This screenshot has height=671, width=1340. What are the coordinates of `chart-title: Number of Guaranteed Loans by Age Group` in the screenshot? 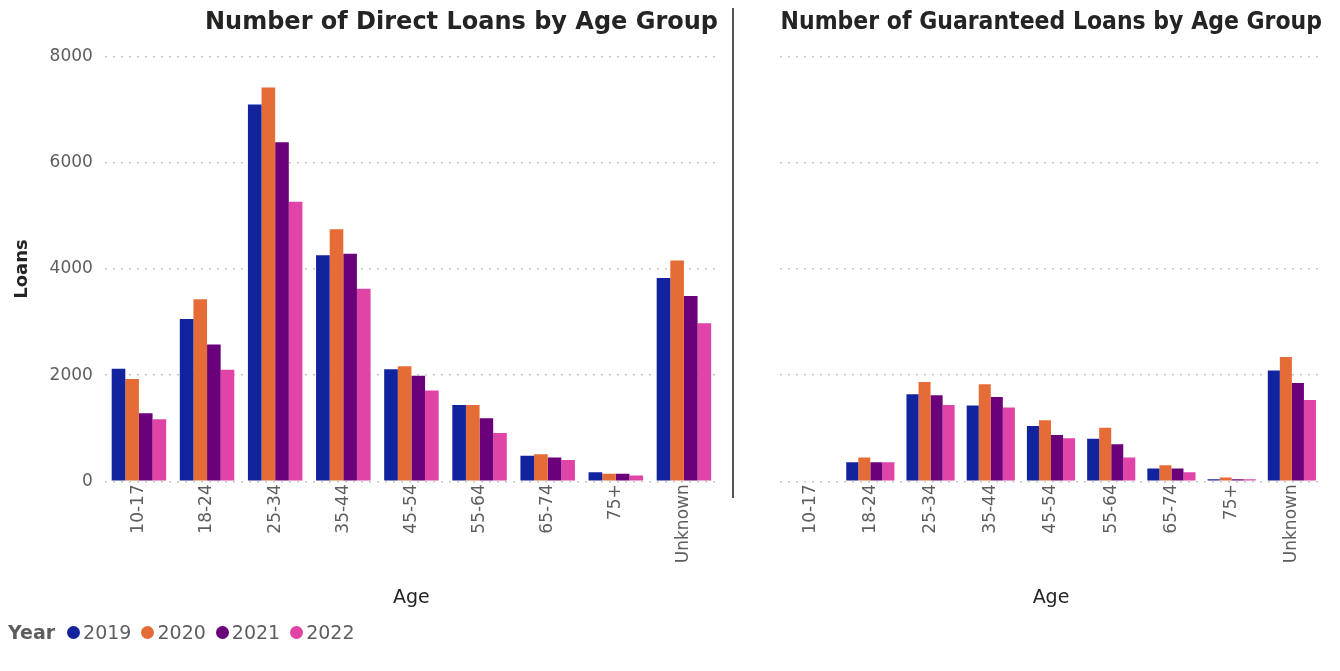 It's located at (1051, 20).